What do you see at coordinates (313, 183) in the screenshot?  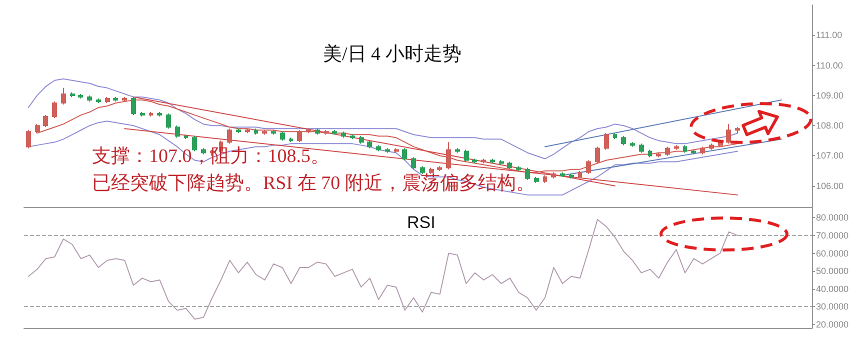 I see `annotation: 已经突破下降趋势。RSI 在 70 附近，震荡偏多结构。` at bounding box center [313, 183].